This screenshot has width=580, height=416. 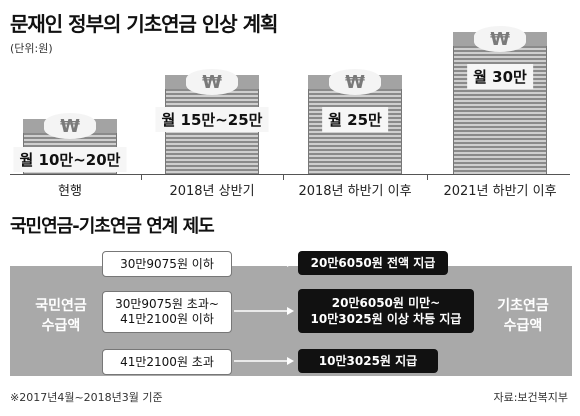 I want to click on result-text: 10만3025원 이상 차등 지급, so click(x=386, y=319).